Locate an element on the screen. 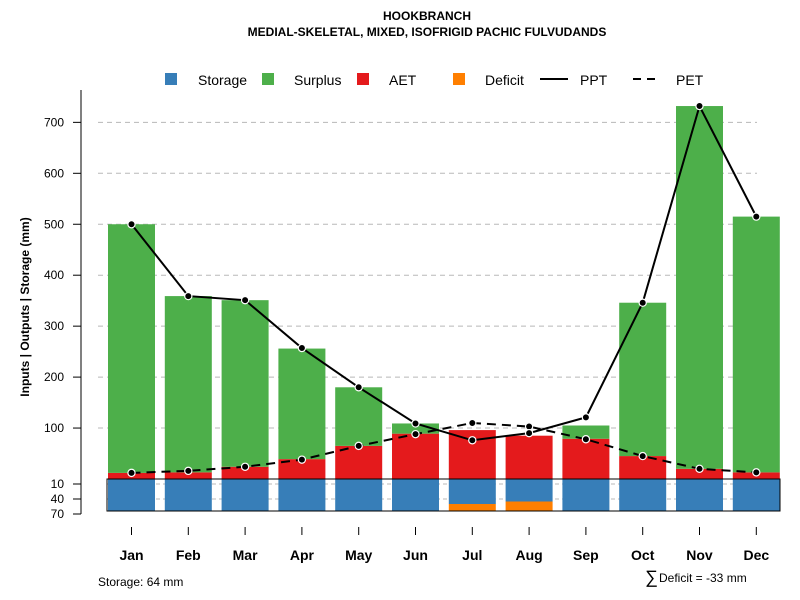 This screenshot has height=600, width=800. bar-storage-aug is located at coordinates (529, 490).